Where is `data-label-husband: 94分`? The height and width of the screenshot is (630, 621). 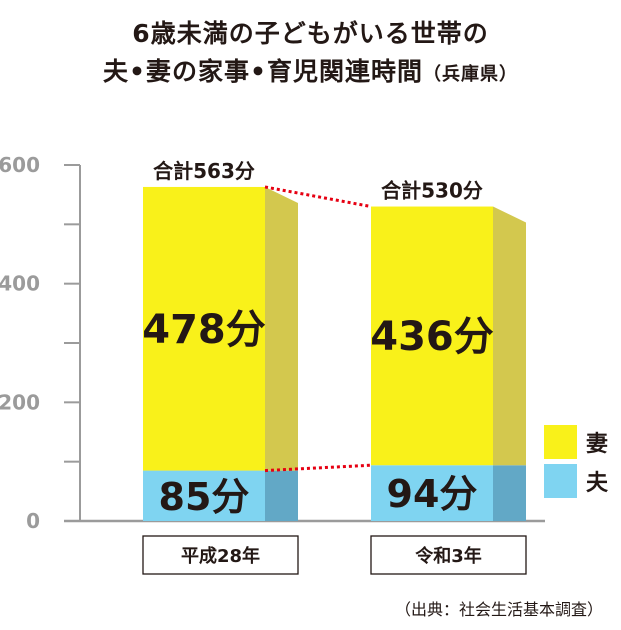
data-label-husband: 94分 is located at coordinates (432, 494).